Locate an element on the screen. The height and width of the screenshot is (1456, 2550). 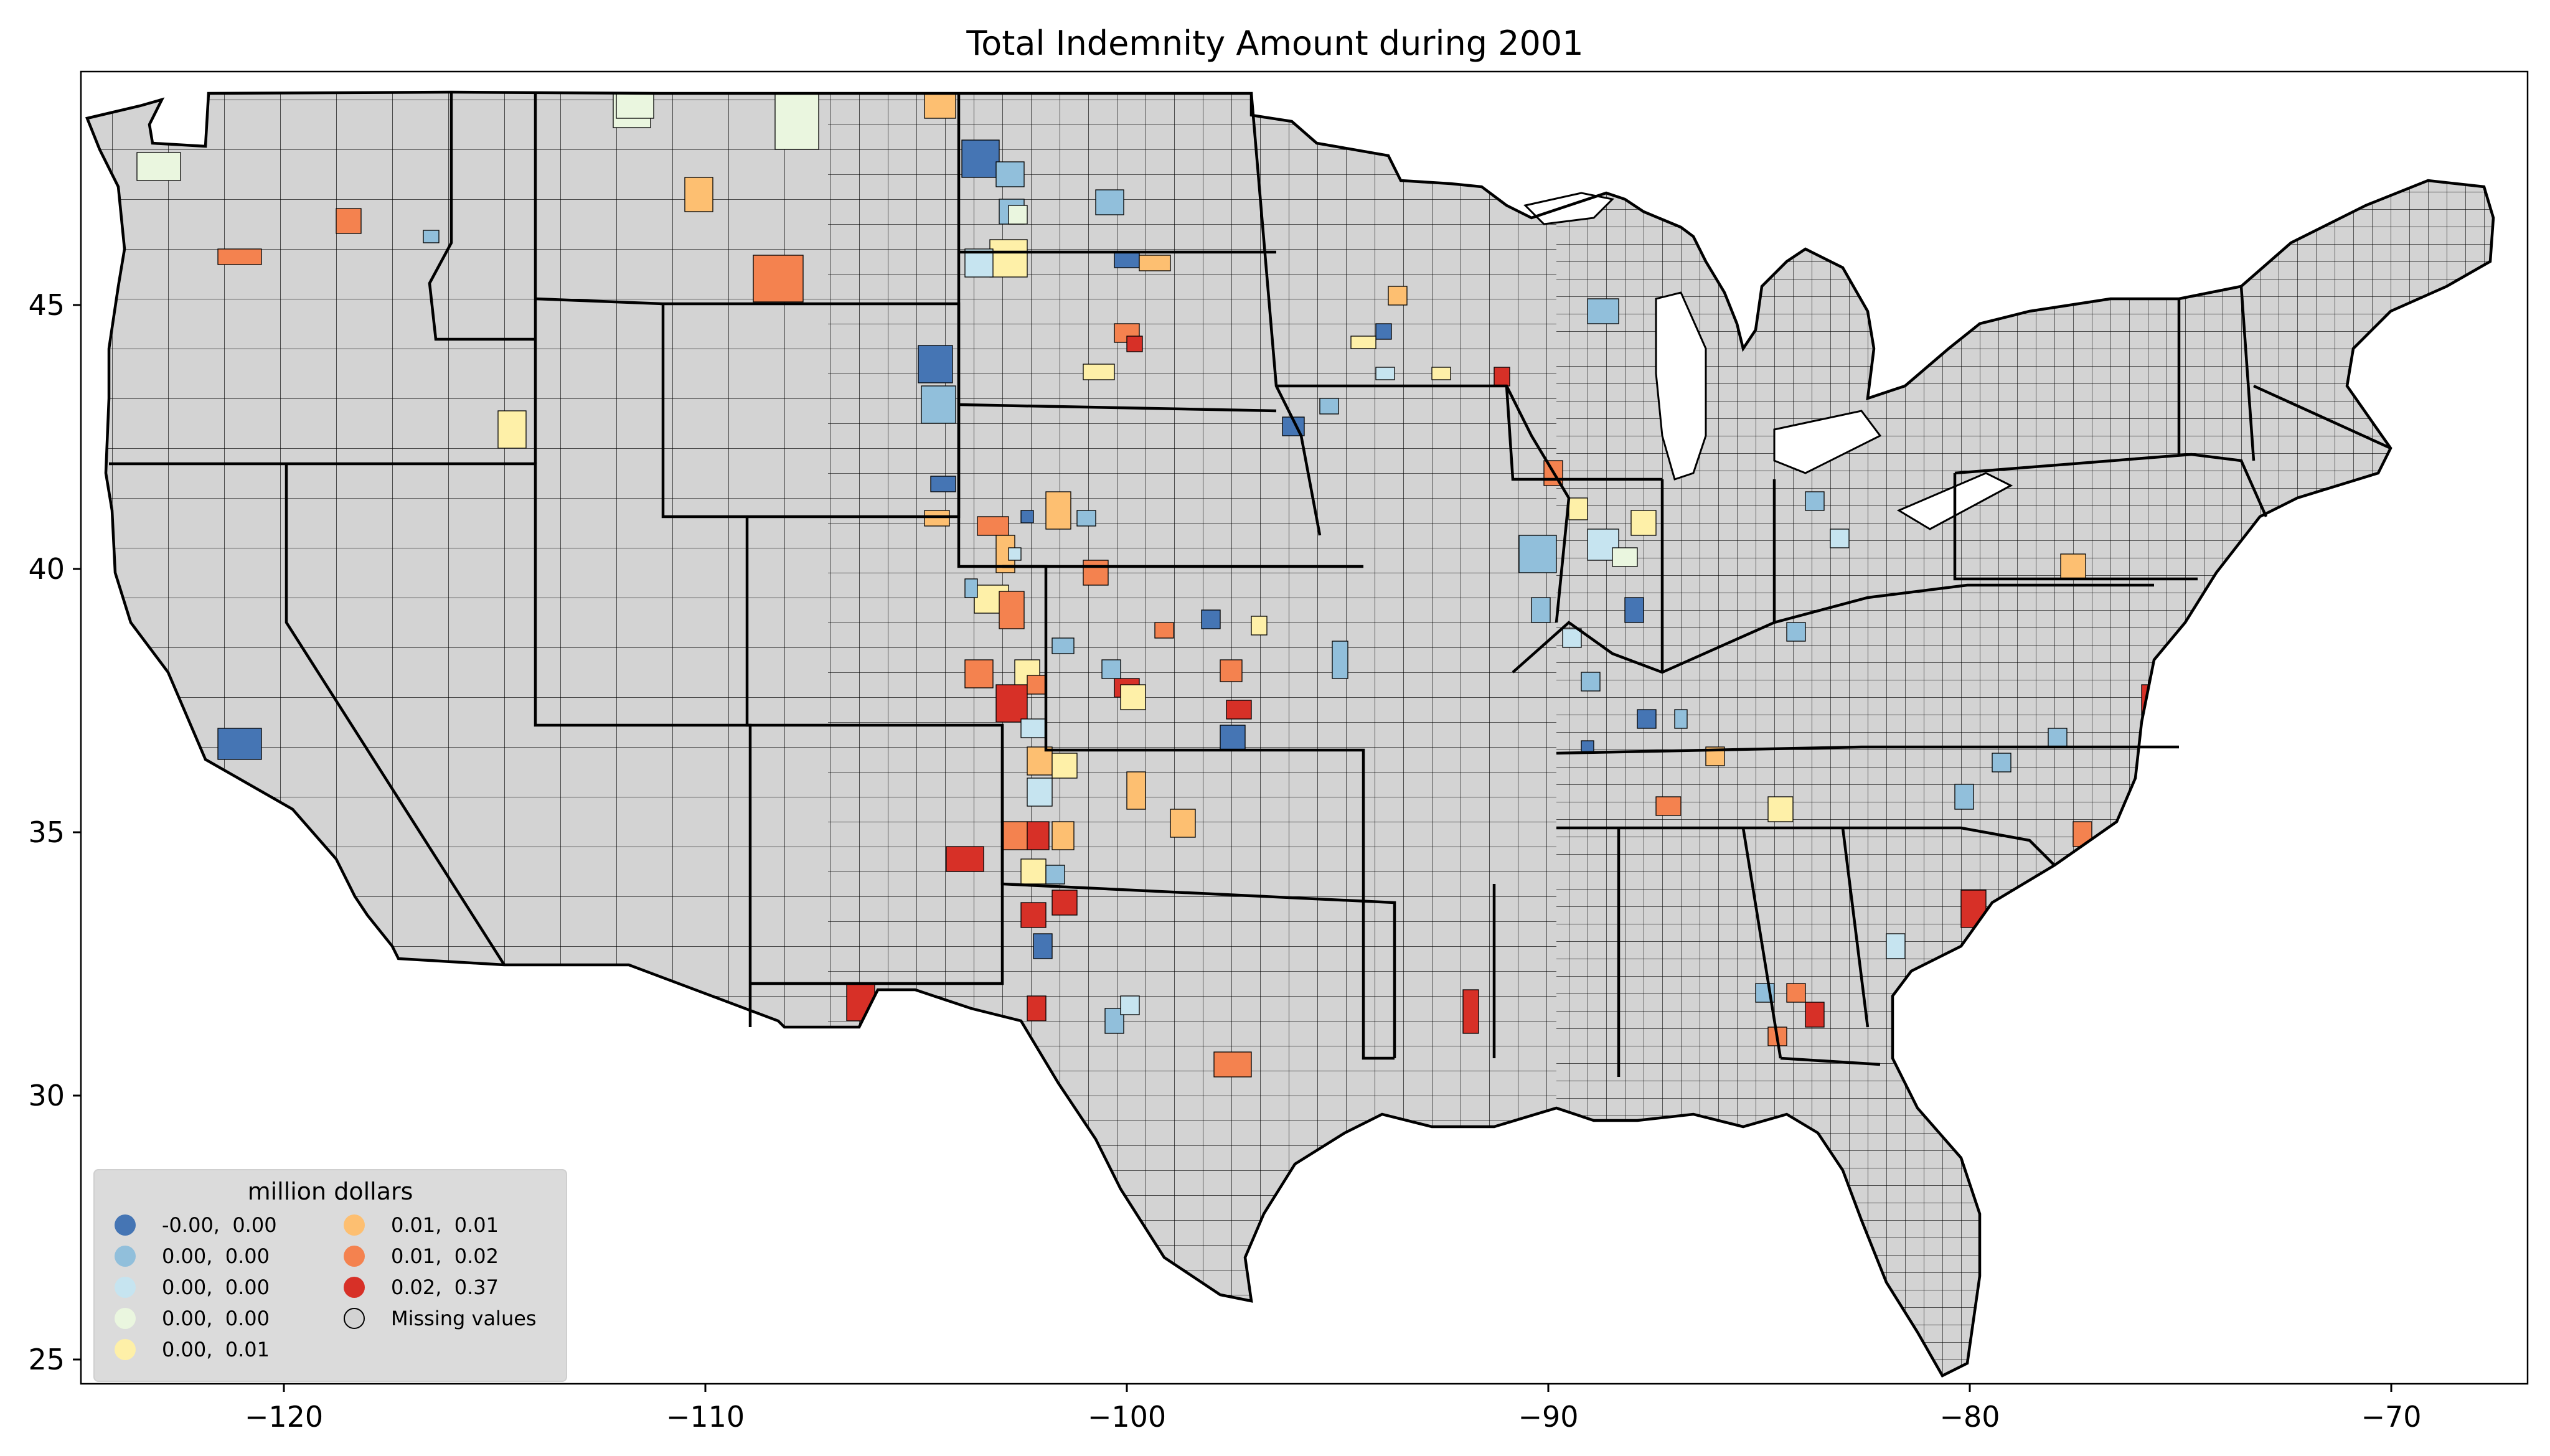
legend-label: 0.01, 0.02 is located at coordinates (445, 1256).